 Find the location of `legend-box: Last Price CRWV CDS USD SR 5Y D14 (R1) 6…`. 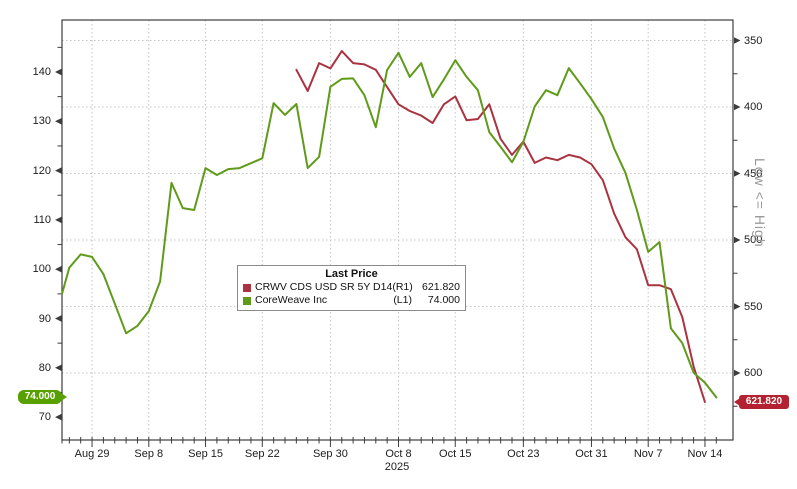

legend-box: Last Price CRWV CDS USD SR 5Y D14 (R1) 6… is located at coordinates (351, 288).